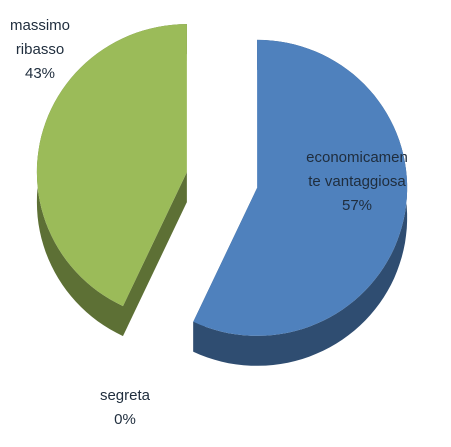  I want to click on slice-label: massimo ribasso 43%, so click(42, 50).